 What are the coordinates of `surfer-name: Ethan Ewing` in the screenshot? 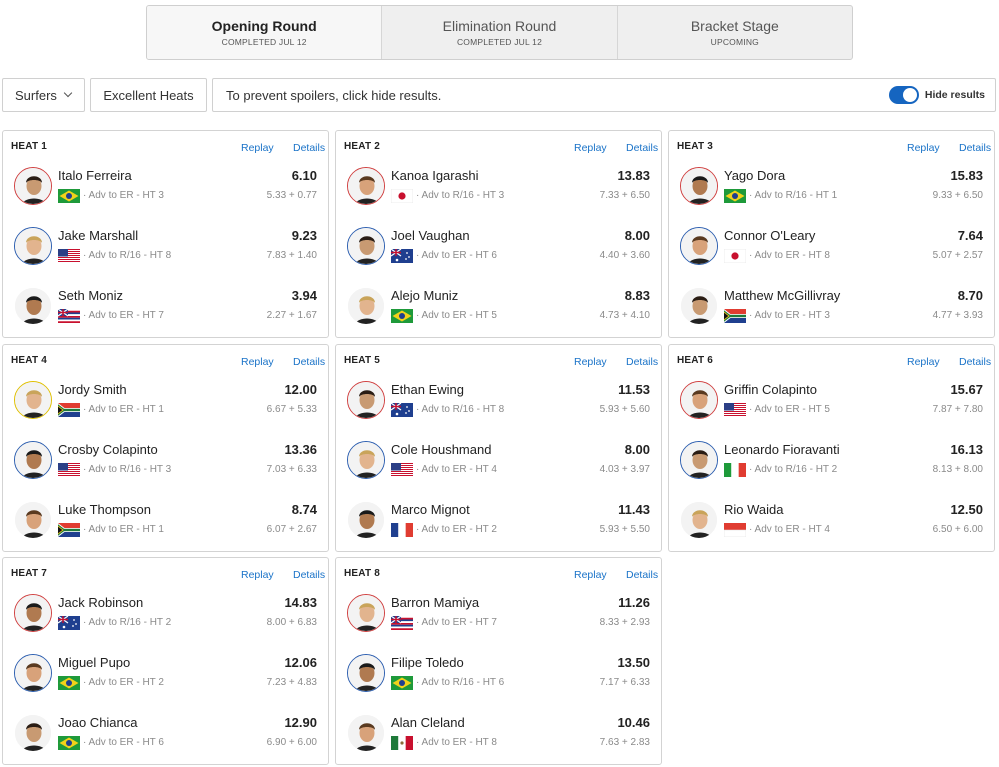 It's located at (427, 389).